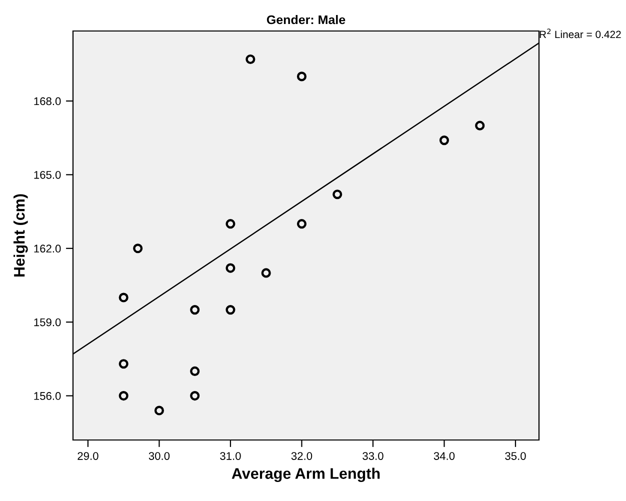  I want to click on y-tick-label: 159.0, so click(47, 322).